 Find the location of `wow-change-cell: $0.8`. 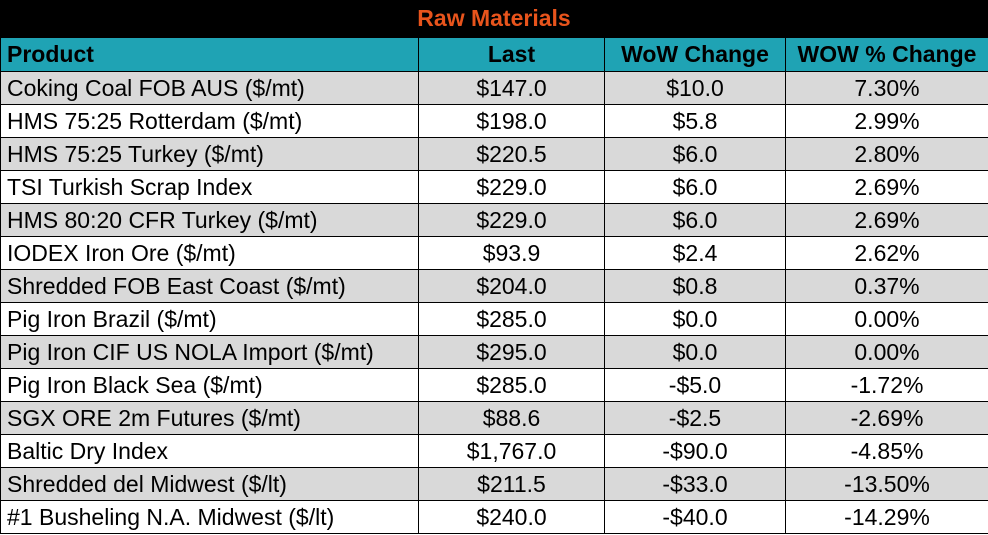

wow-change-cell: $0.8 is located at coordinates (695, 286).